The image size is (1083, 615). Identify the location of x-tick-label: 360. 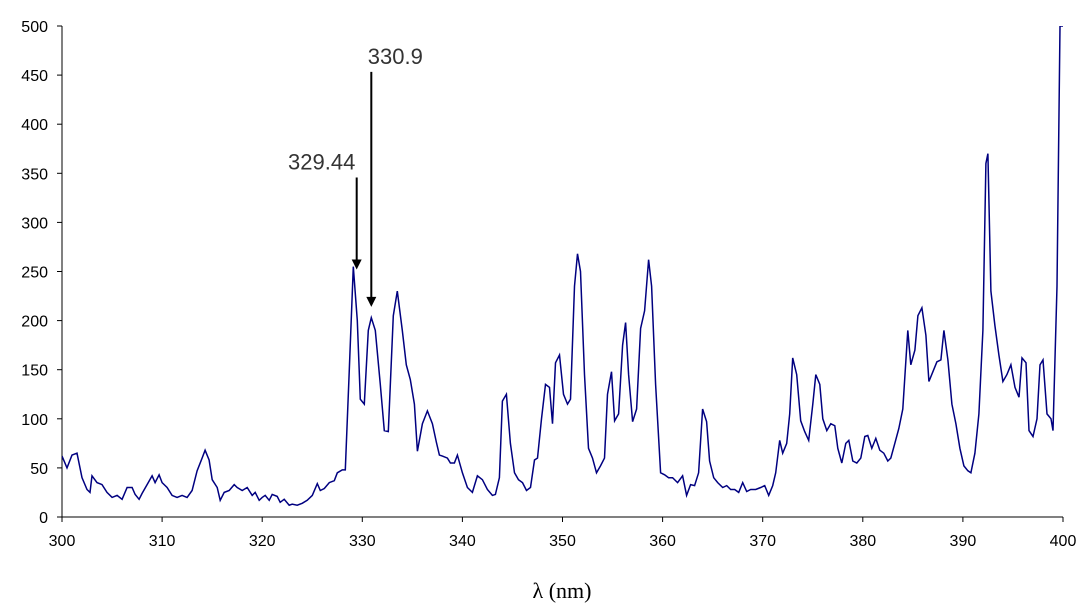
(662, 541).